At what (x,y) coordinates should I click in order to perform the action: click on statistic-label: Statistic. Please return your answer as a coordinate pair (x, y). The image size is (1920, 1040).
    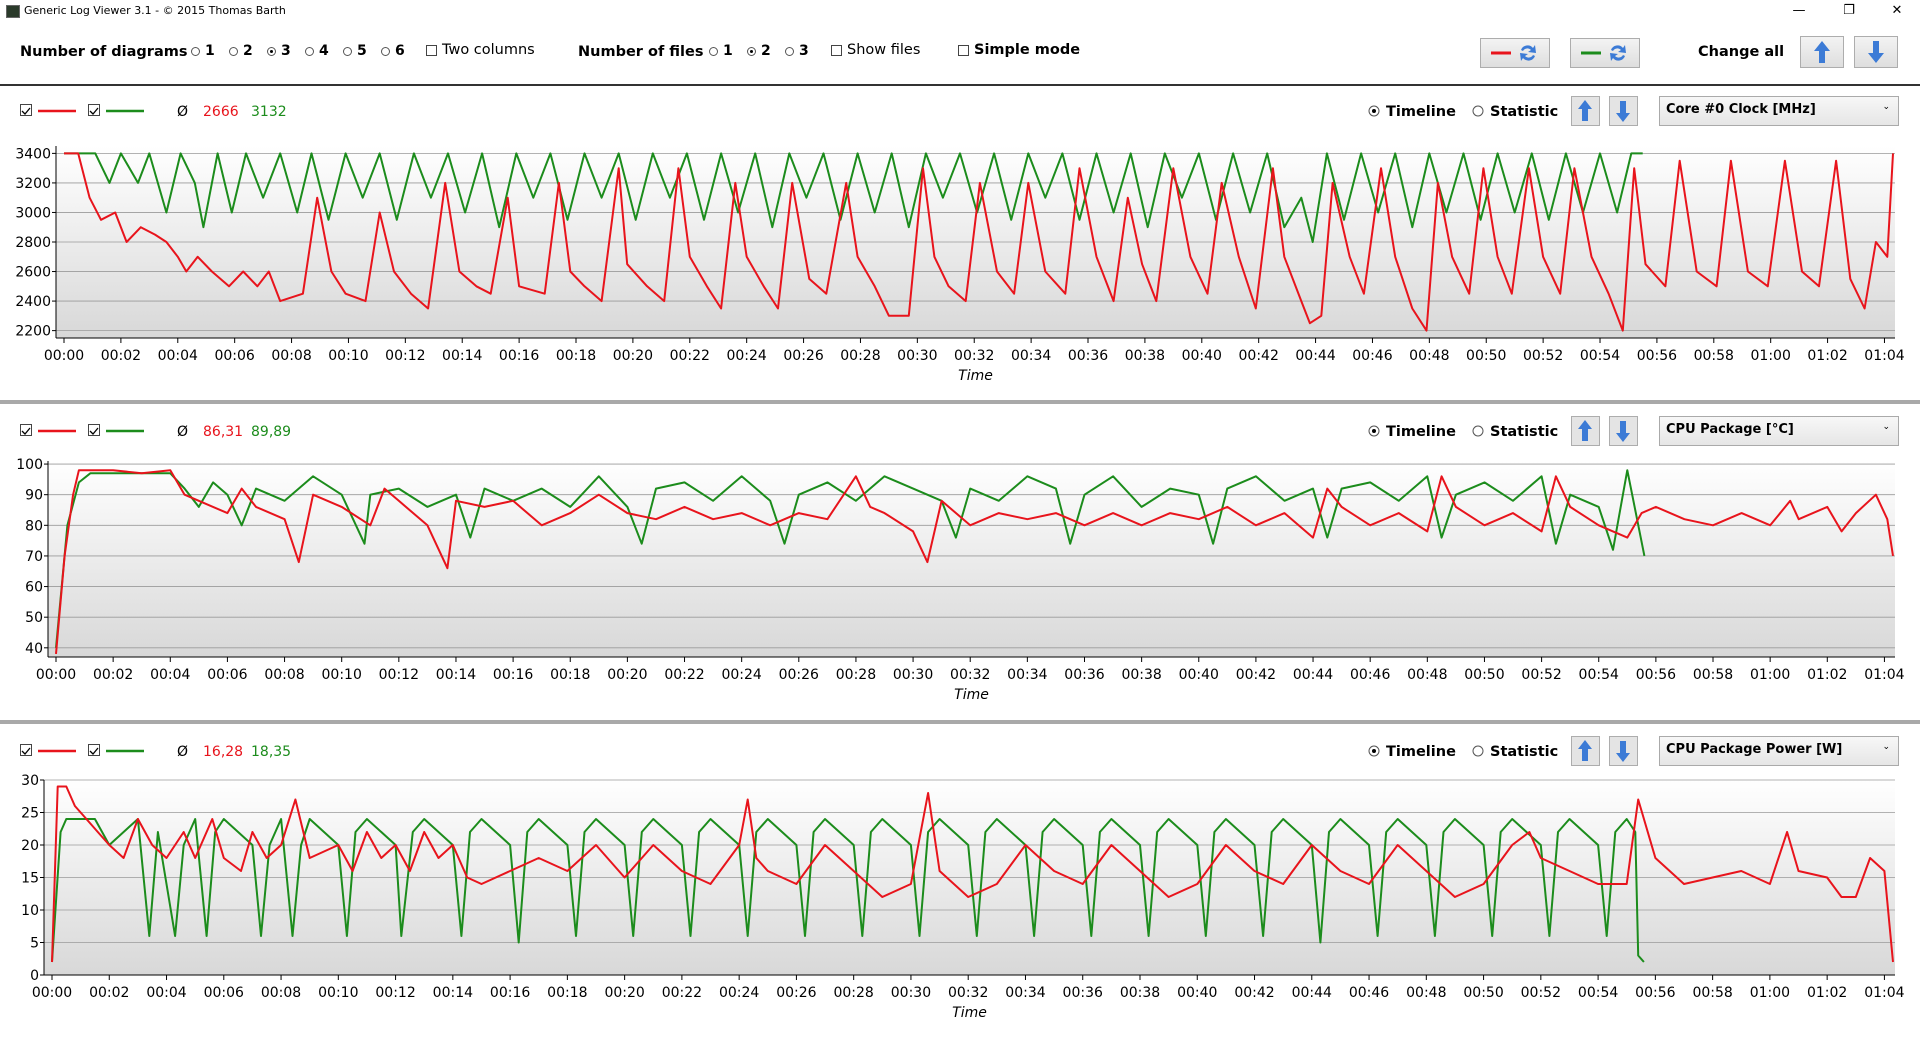
    Looking at the image, I should click on (1524, 432).